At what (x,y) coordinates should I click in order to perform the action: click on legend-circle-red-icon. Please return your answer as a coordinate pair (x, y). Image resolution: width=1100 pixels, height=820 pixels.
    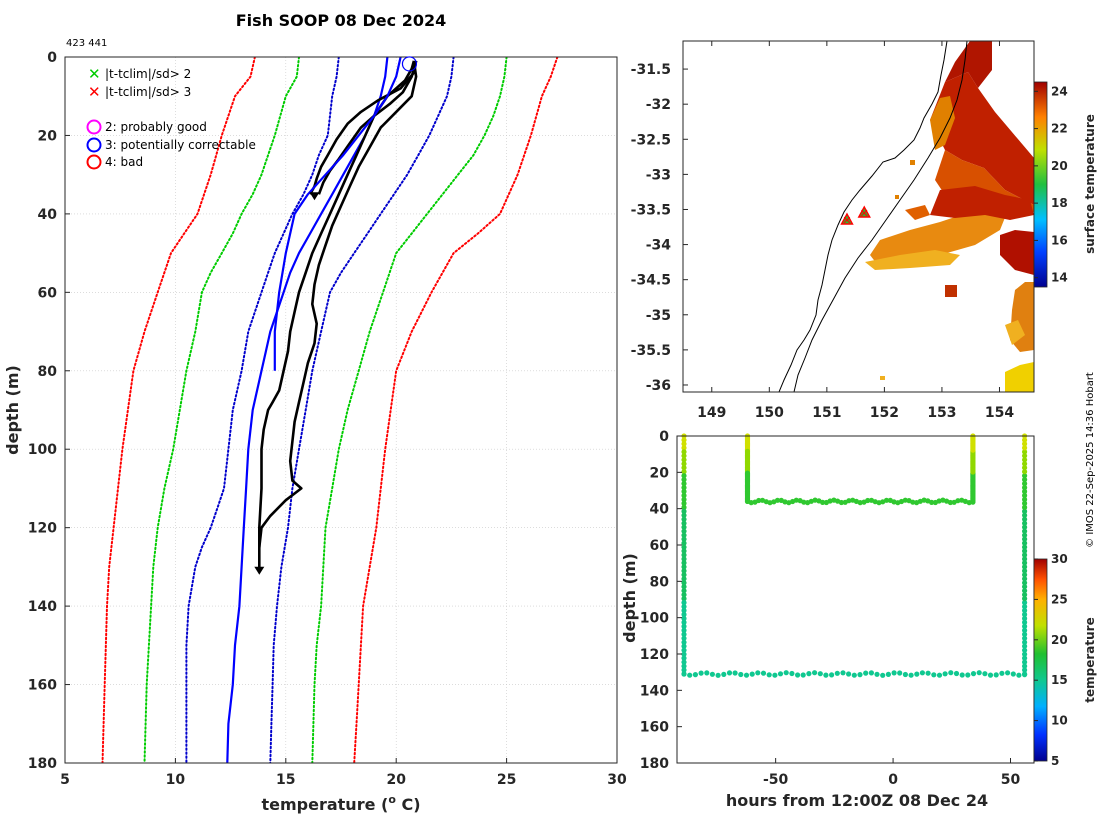
    Looking at the image, I should click on (94, 162).